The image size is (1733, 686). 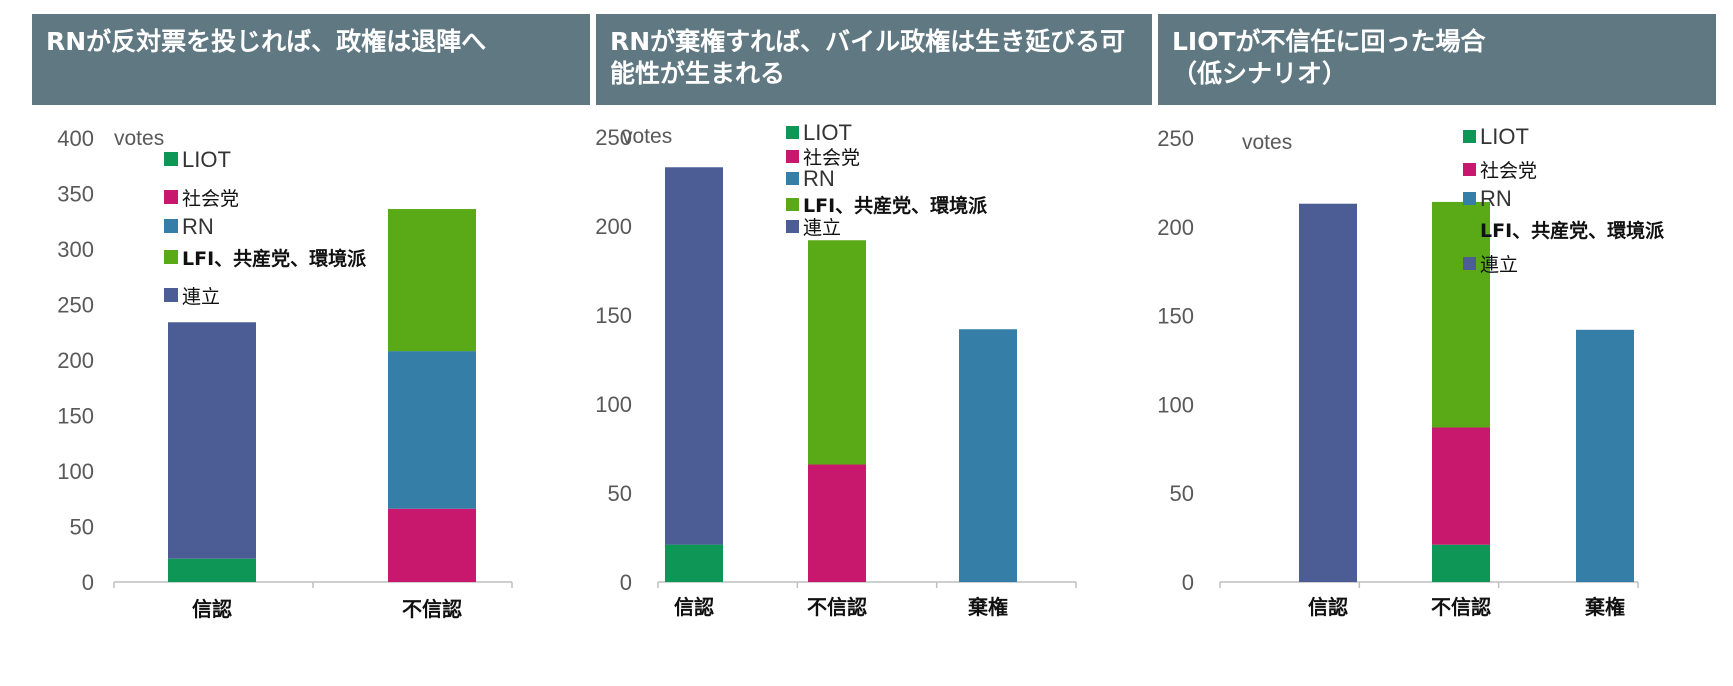 What do you see at coordinates (1437, 59) in the screenshot?
I see `chart-title: LIOTが不信任に回った場合 （低シナリオ）` at bounding box center [1437, 59].